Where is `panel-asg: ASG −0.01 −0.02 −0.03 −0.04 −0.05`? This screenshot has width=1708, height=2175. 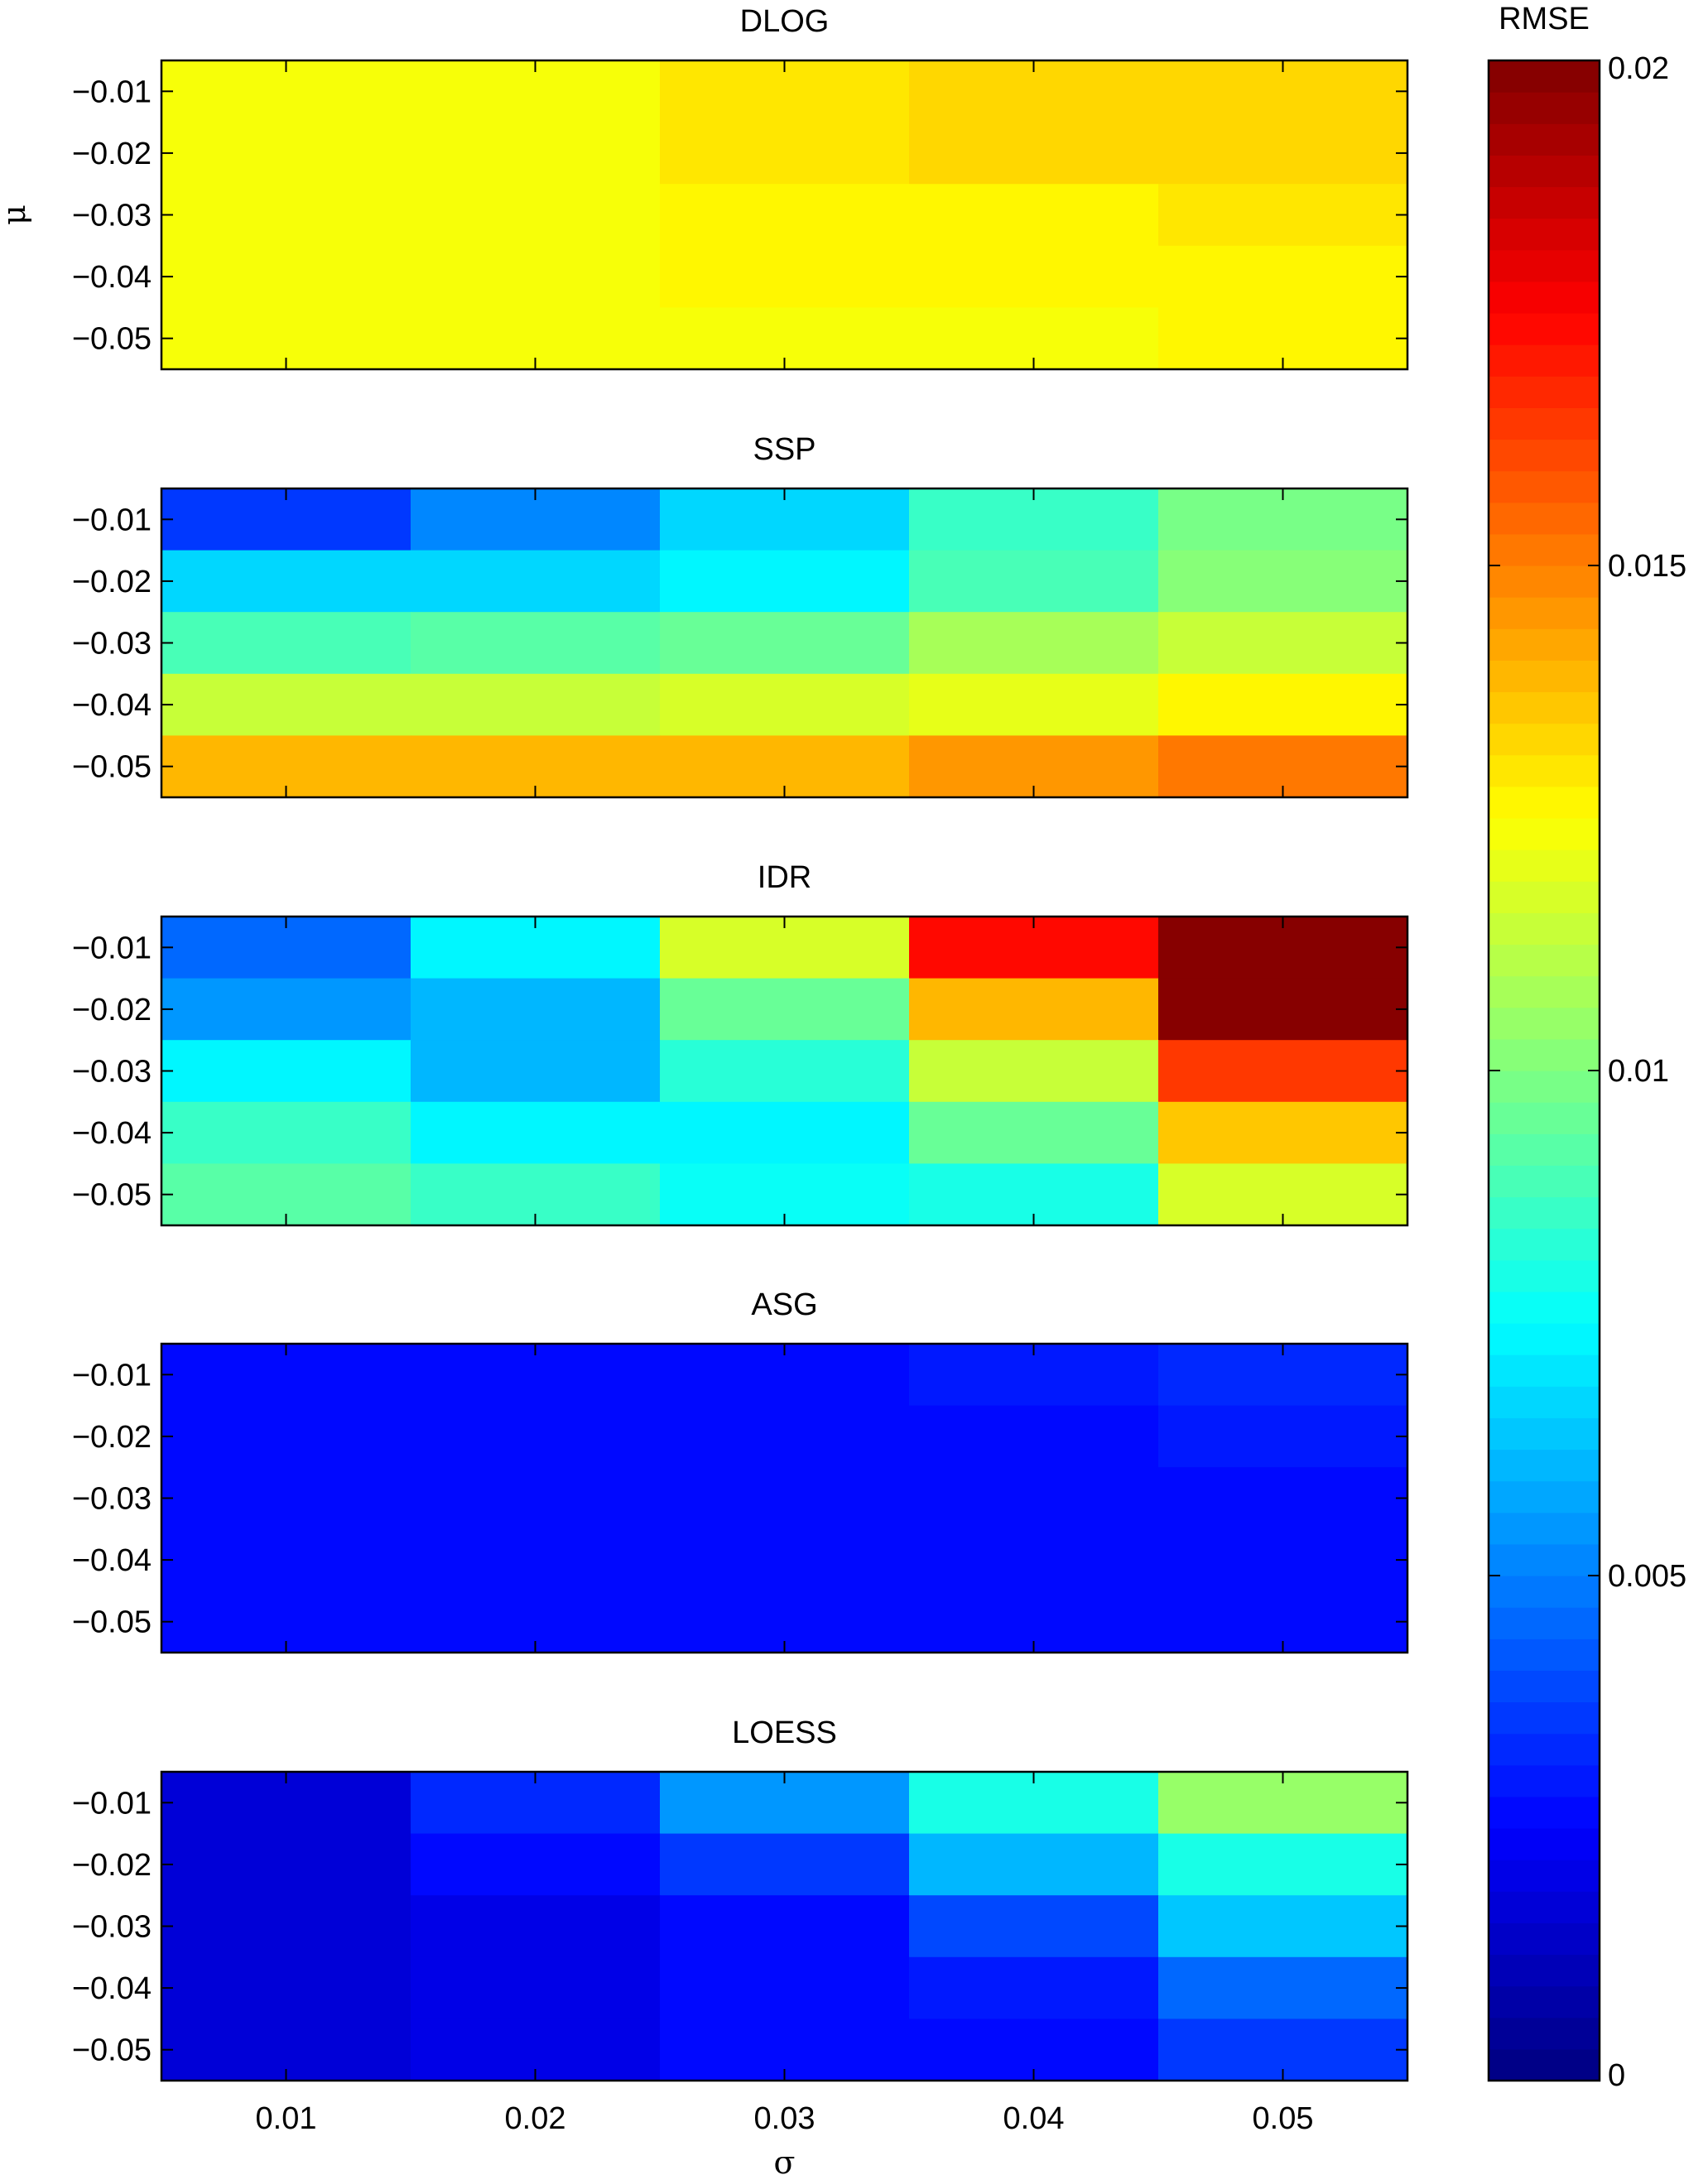
panel-asg: ASG −0.01 −0.02 −0.03 −0.04 −0.05 is located at coordinates (740, 1470).